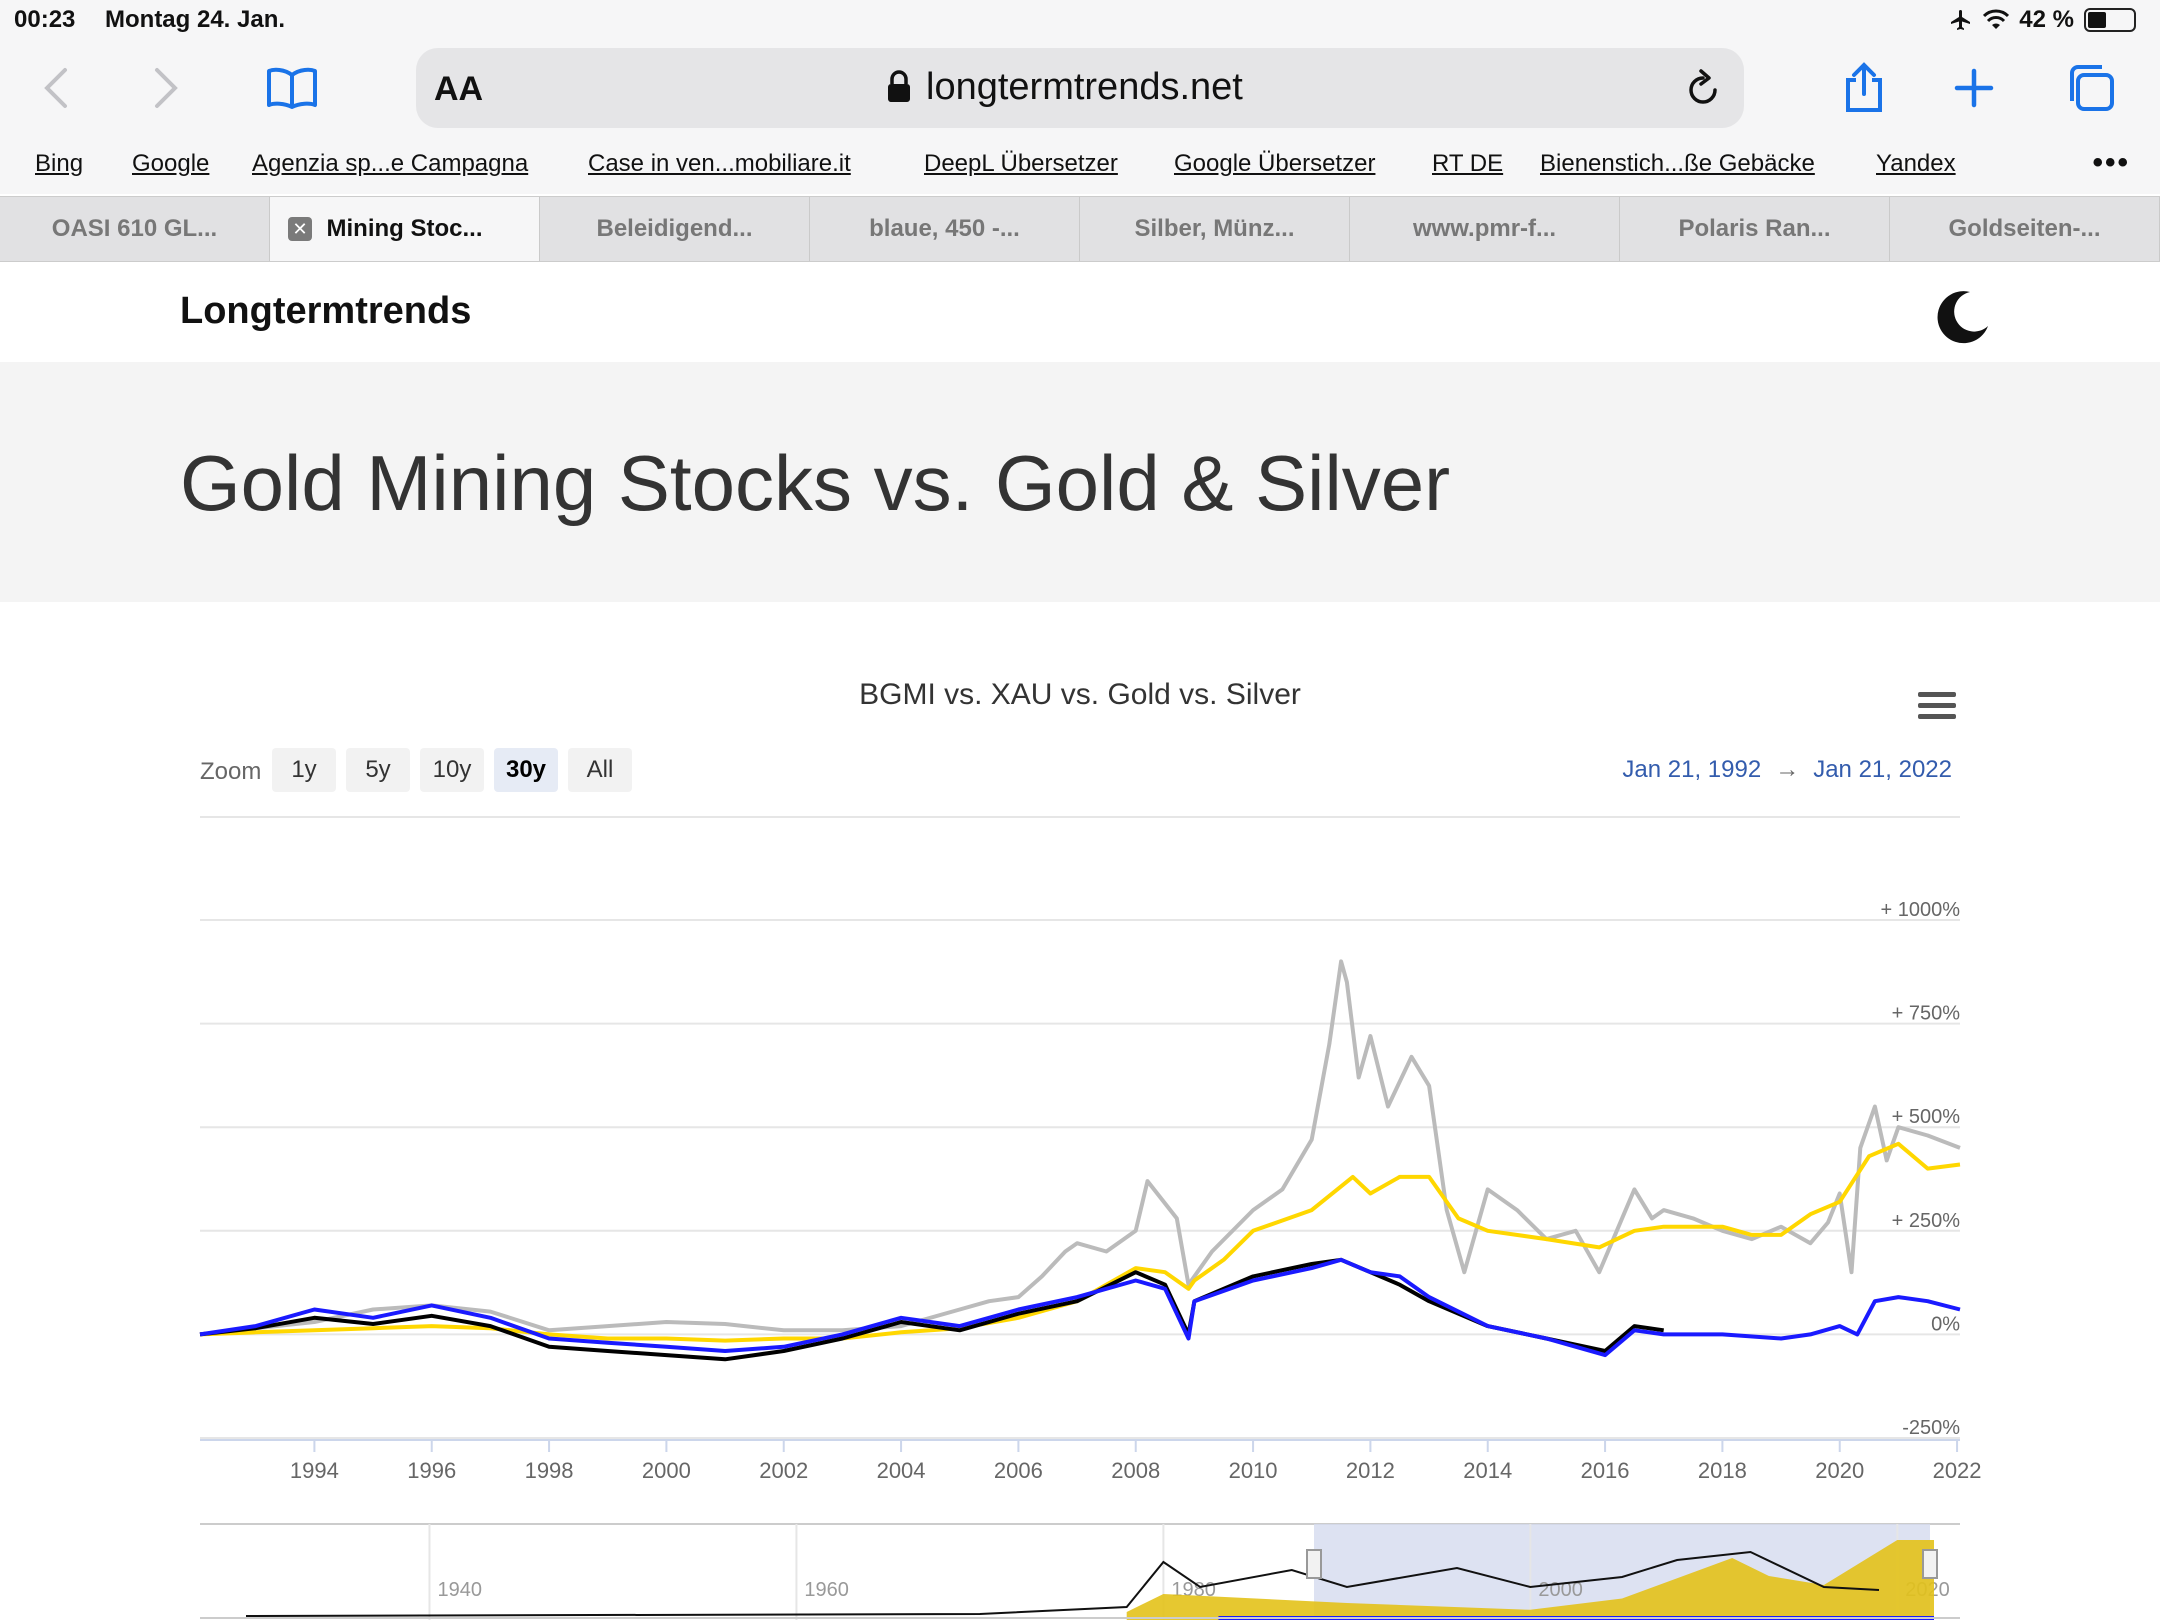  Describe the element at coordinates (304, 770) in the screenshot. I see `zoom-1y-button: 1y` at that location.